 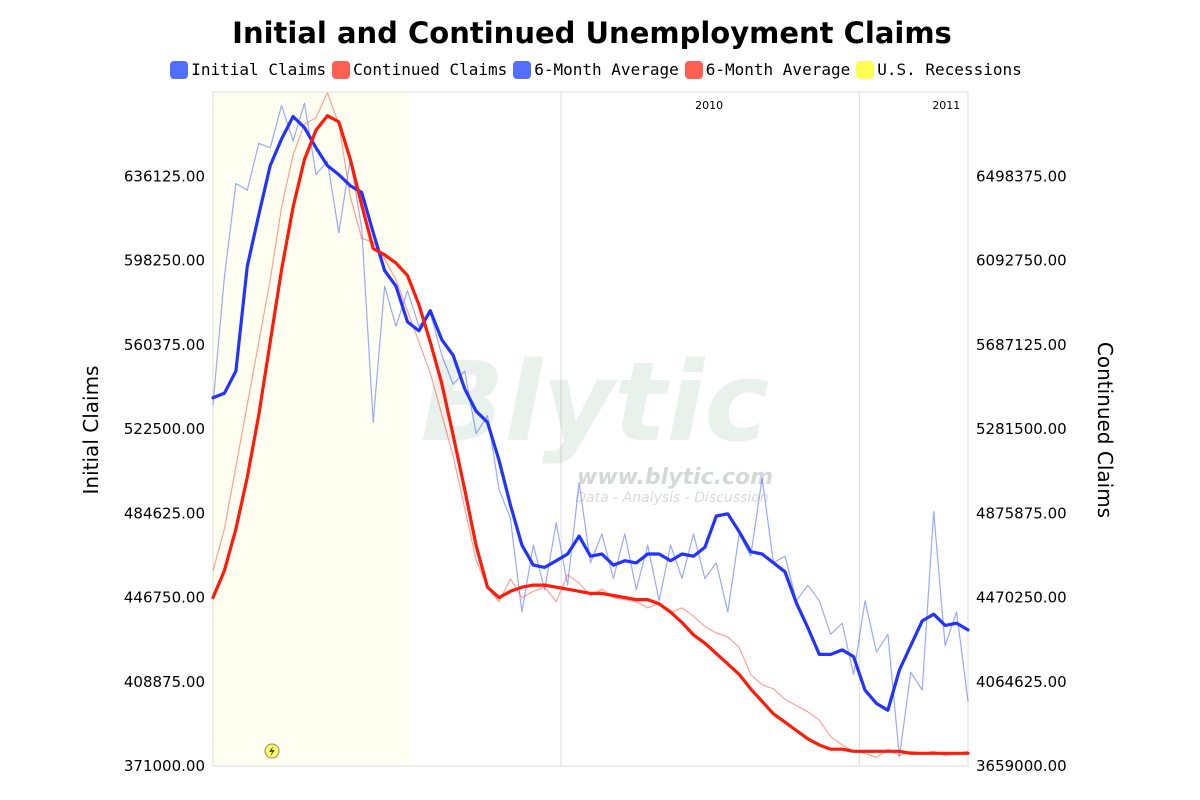 What do you see at coordinates (164, 766) in the screenshot?
I see `left-tick-label: 371000.00` at bounding box center [164, 766].